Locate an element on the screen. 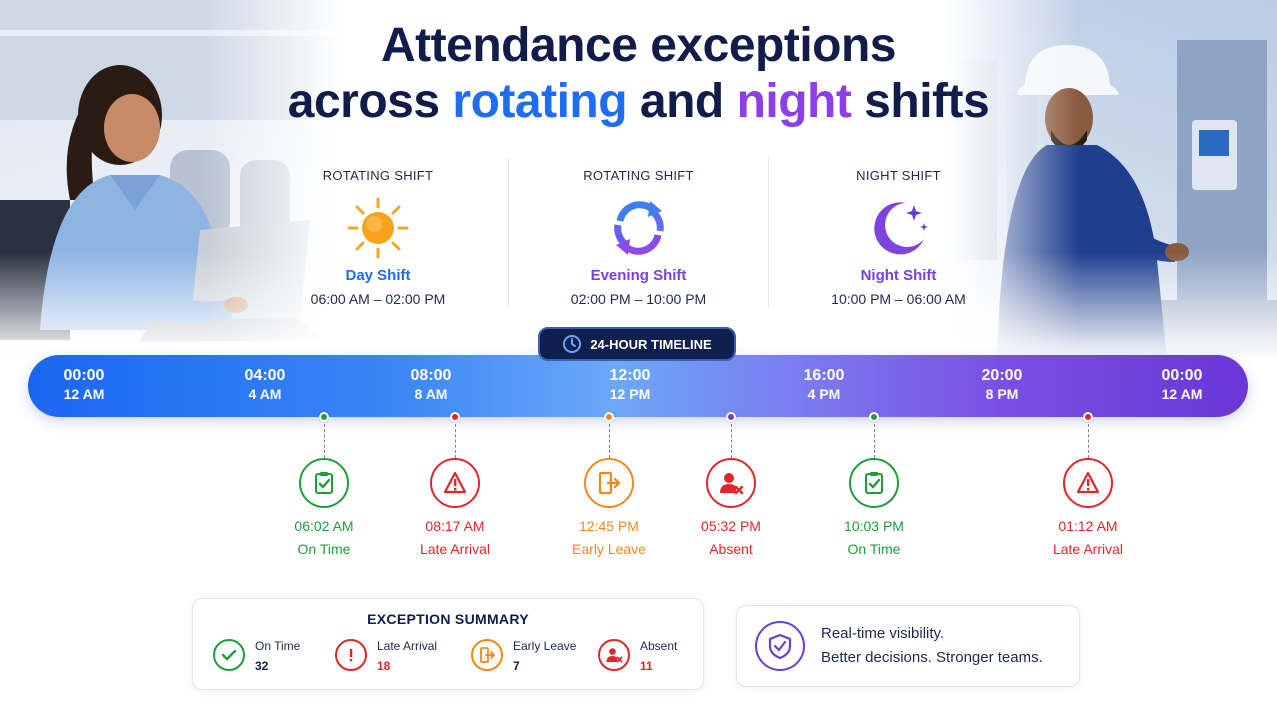 This screenshot has height=719, width=1277. tick-24h: 08:00 is located at coordinates (431, 375).